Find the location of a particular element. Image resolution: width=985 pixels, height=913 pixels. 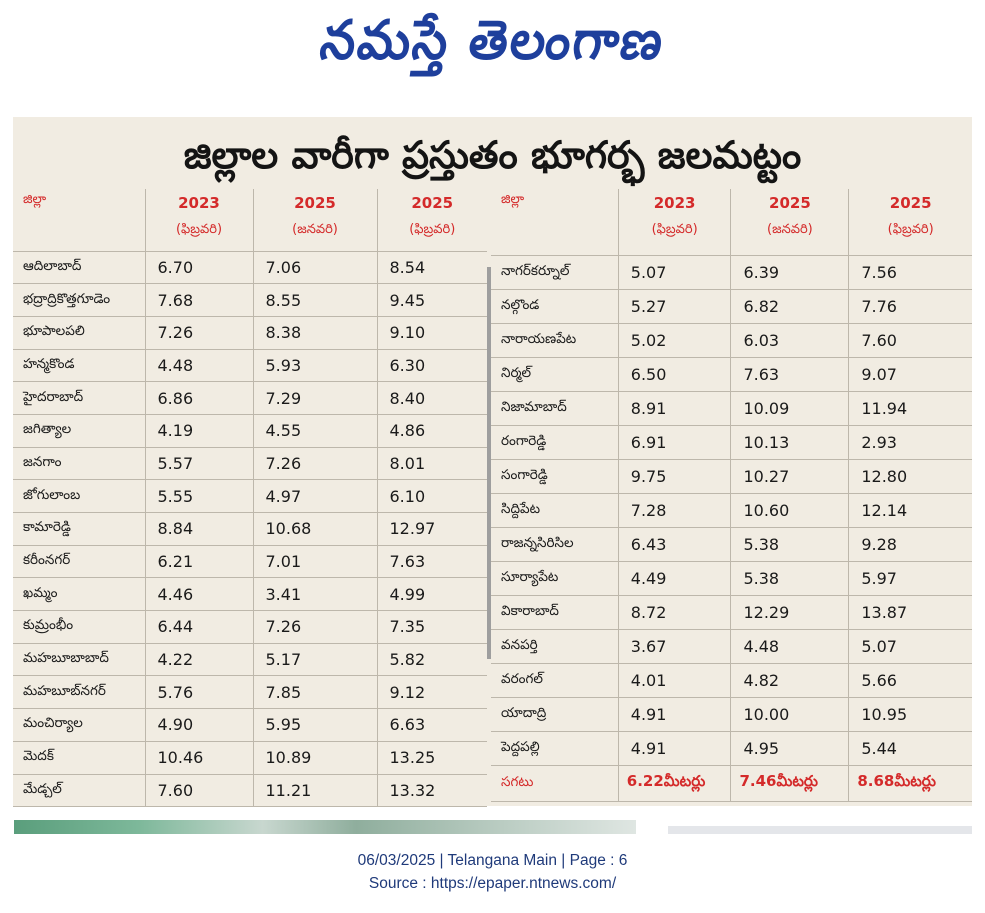

district-name: హైదరాబాద్ is located at coordinates (79, 398).